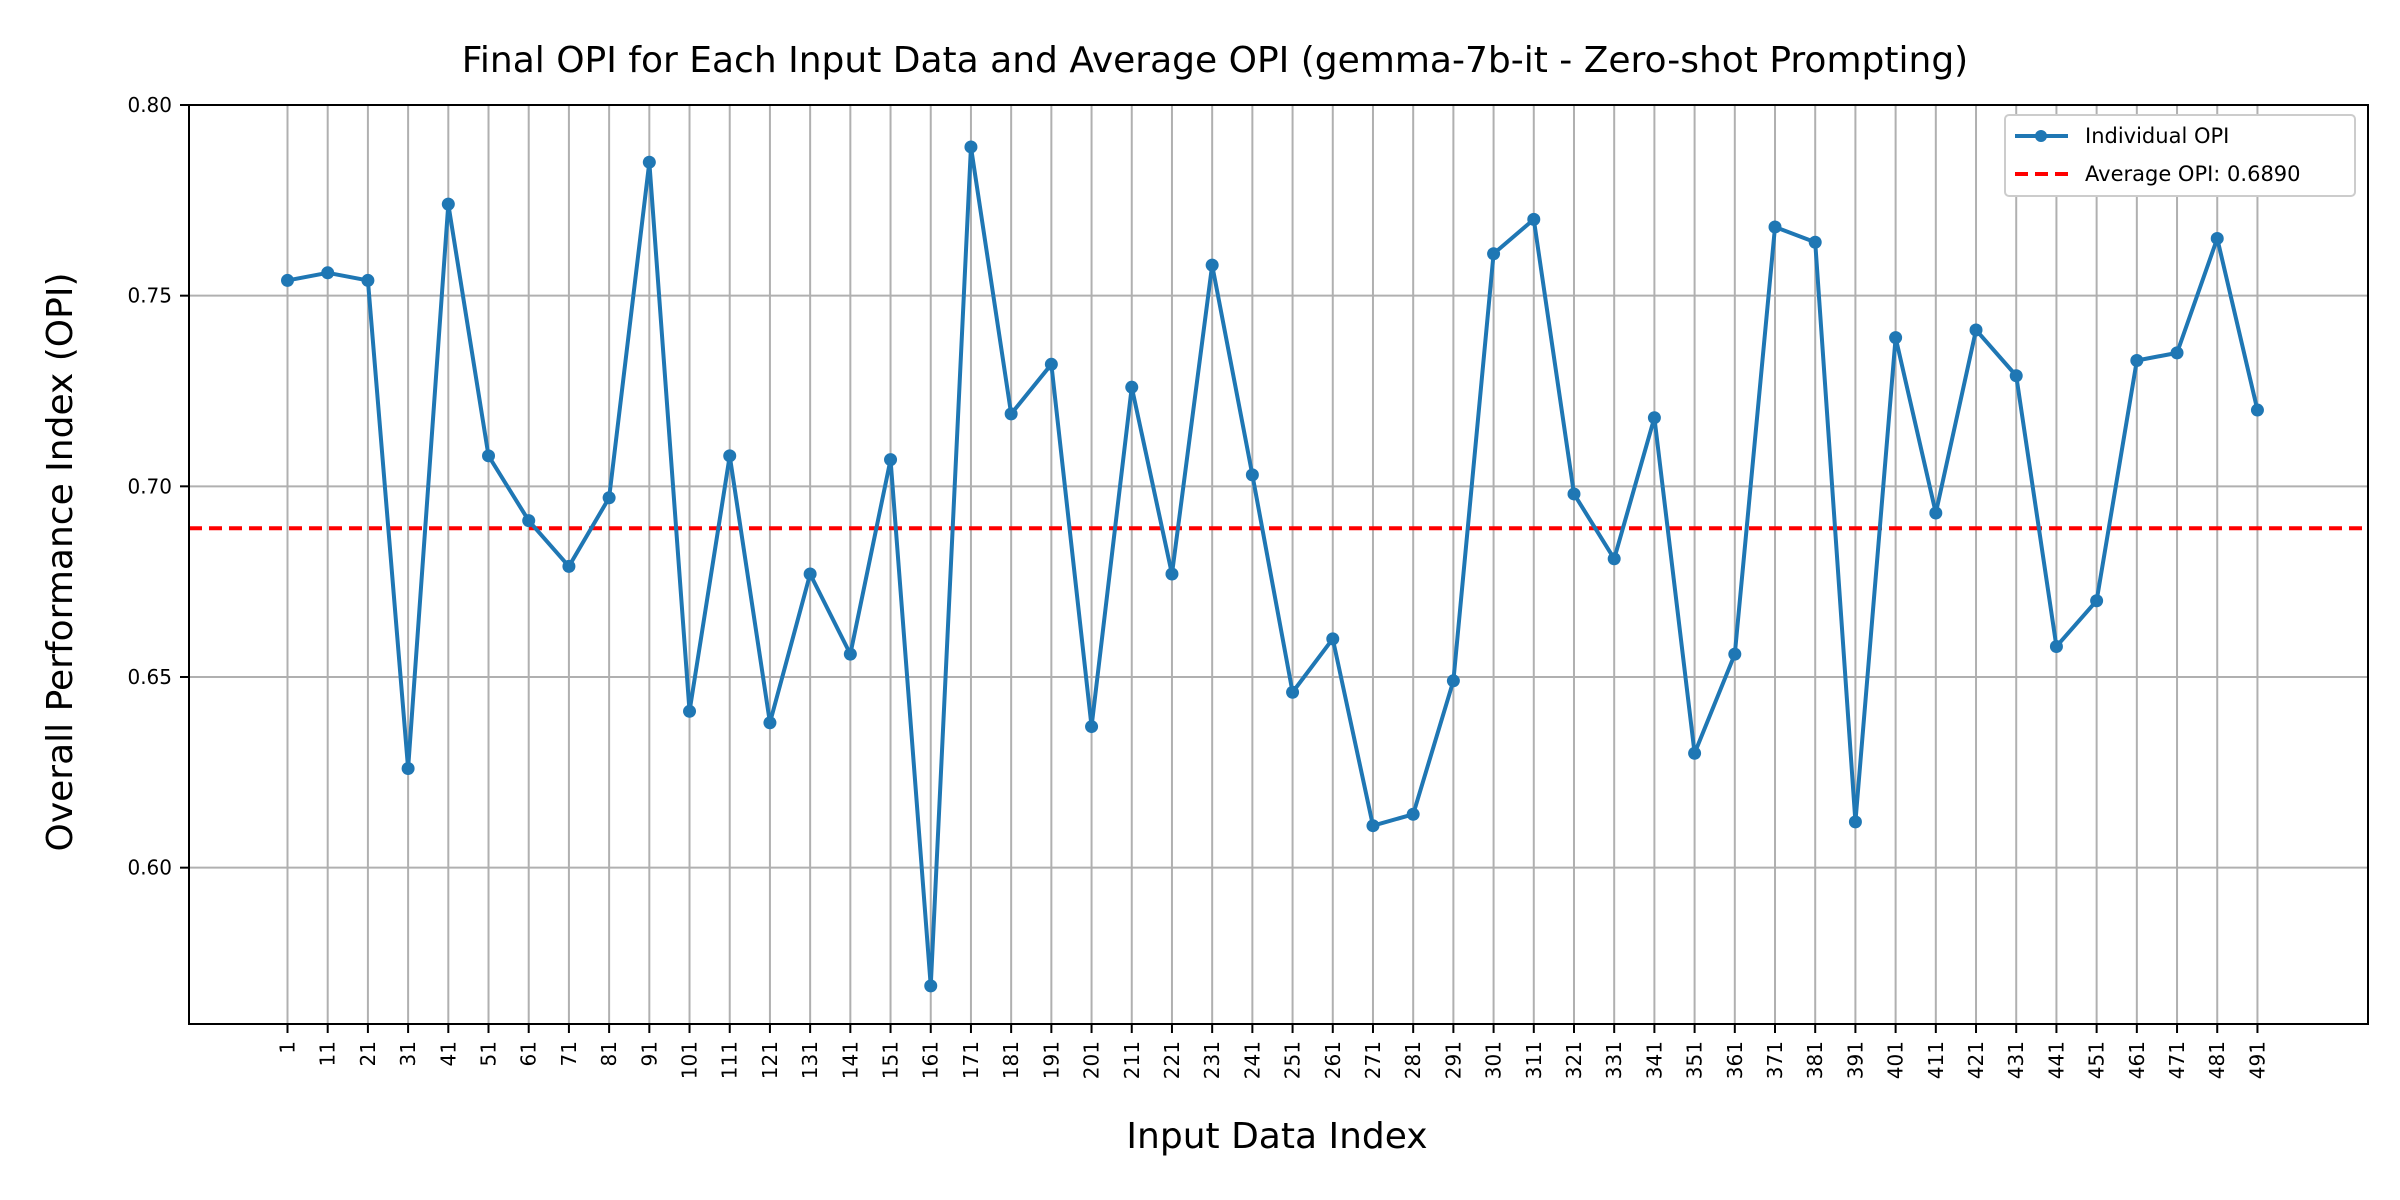  I want to click on x-tick-label: 1, so click(287, 1047).